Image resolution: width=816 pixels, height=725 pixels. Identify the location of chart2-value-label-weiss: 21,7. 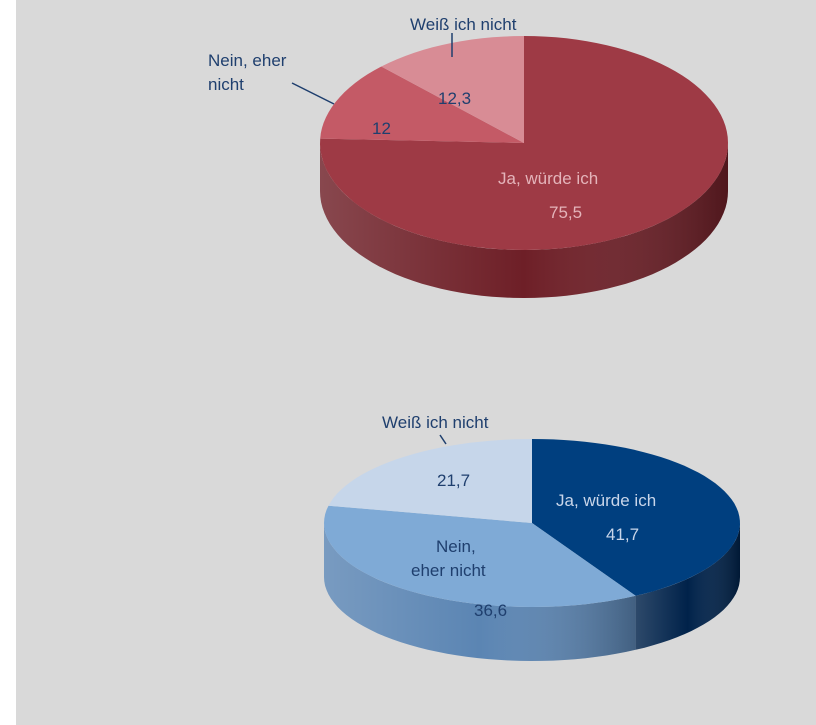
(453, 480).